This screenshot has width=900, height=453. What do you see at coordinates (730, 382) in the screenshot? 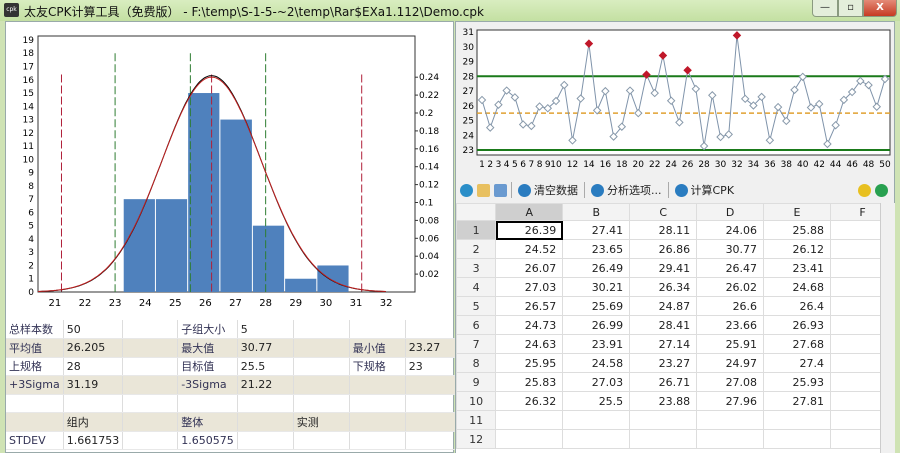
I see `grid-cell: 27.08` at bounding box center [730, 382].